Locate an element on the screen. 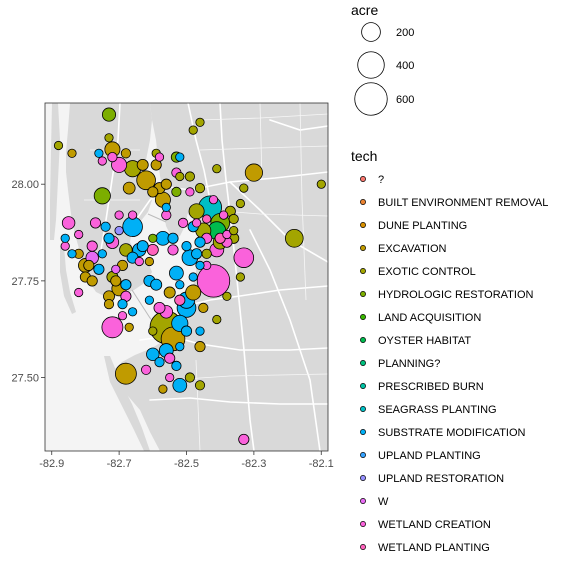  x-tick-label: -82.5 is located at coordinates (186, 464).